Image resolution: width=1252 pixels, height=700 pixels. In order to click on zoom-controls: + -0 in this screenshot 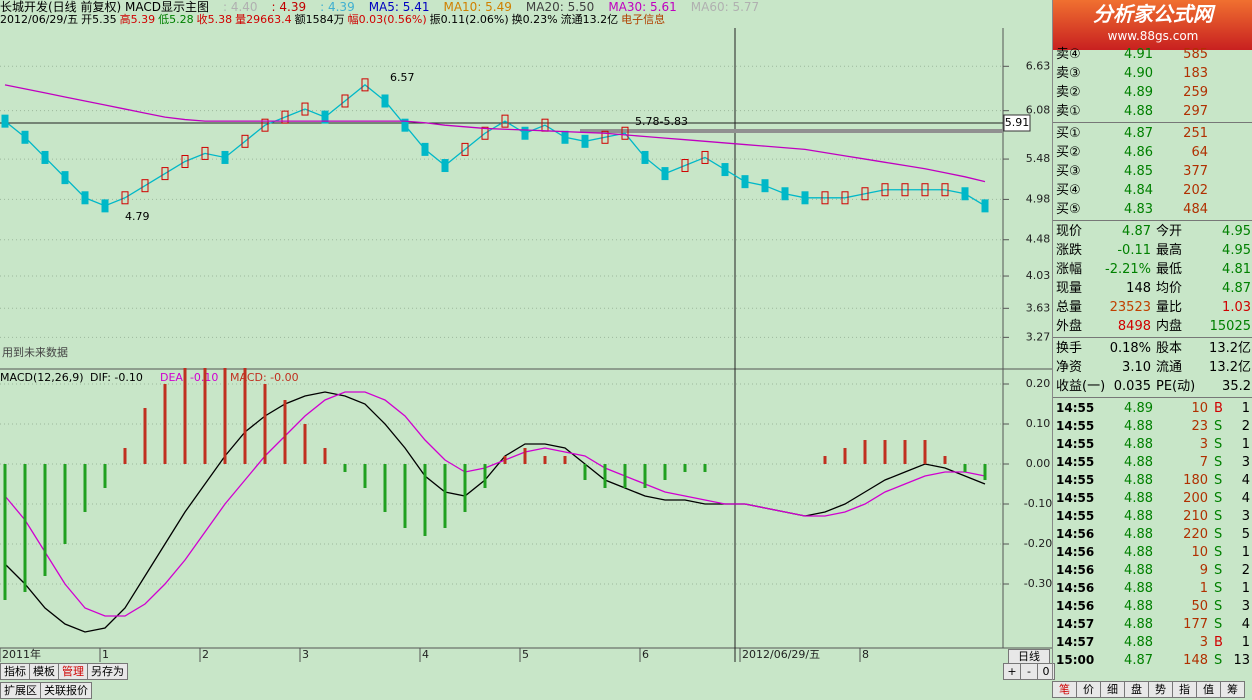, I will do `click(1029, 671)`.